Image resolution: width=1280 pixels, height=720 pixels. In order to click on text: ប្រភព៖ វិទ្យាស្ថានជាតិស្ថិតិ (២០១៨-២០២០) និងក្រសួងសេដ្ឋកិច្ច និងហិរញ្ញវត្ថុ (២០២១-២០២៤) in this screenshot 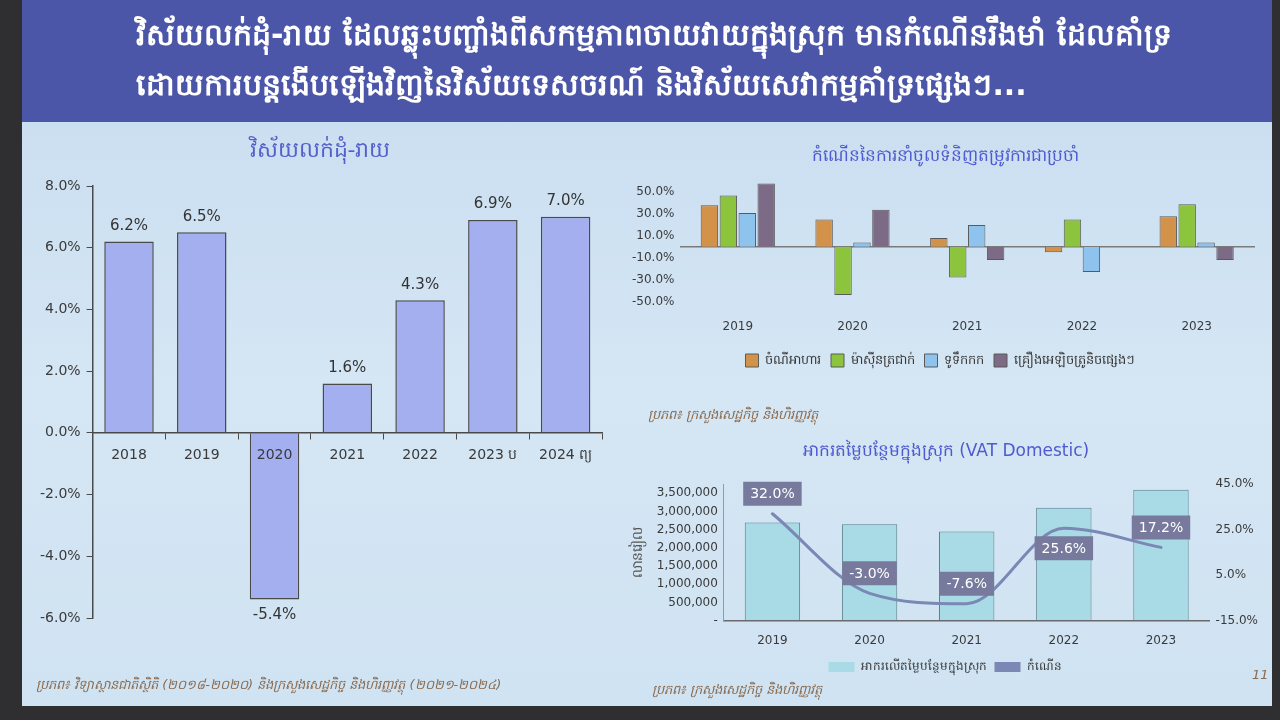, I will do `click(269, 685)`.